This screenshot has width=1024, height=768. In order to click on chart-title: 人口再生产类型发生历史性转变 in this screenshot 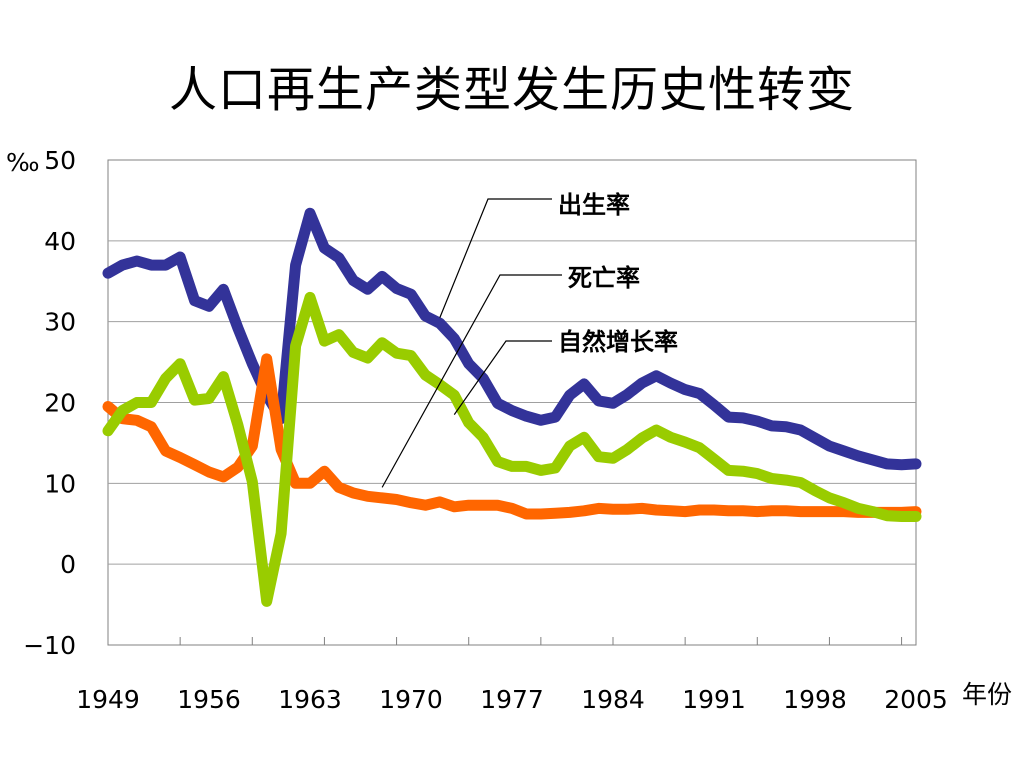, I will do `click(511, 90)`.